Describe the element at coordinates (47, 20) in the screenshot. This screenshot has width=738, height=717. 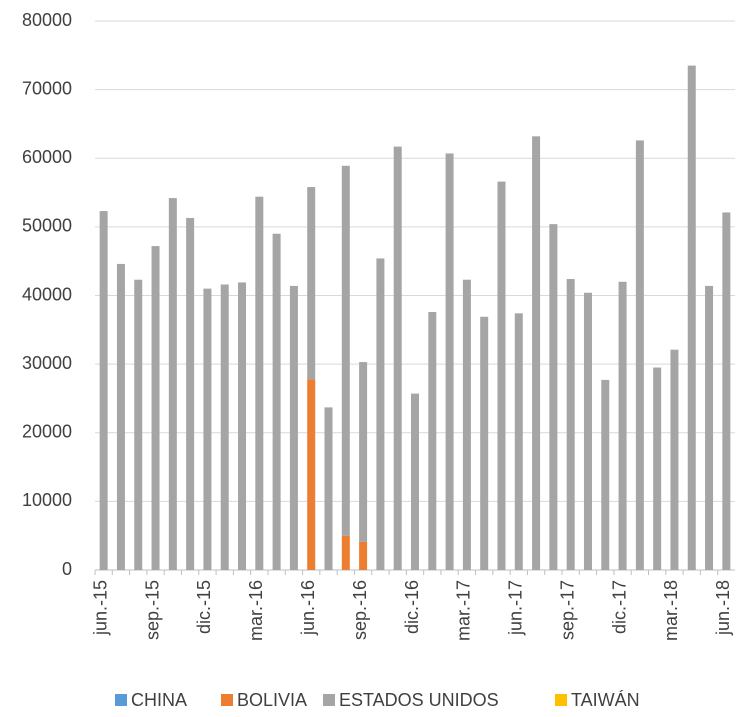
I see `y-tick-label: 80000` at that location.